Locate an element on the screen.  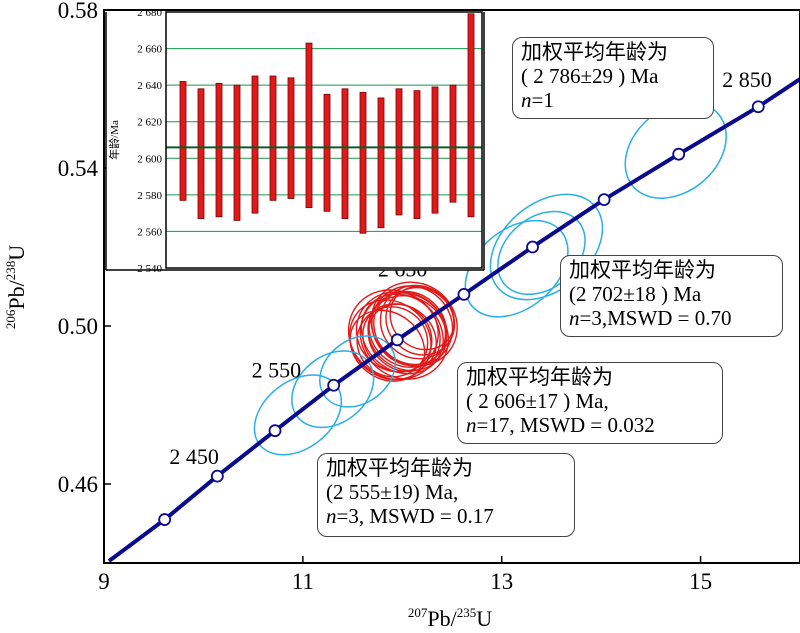
blue-error-ellipse is located at coordinates (516, 268).